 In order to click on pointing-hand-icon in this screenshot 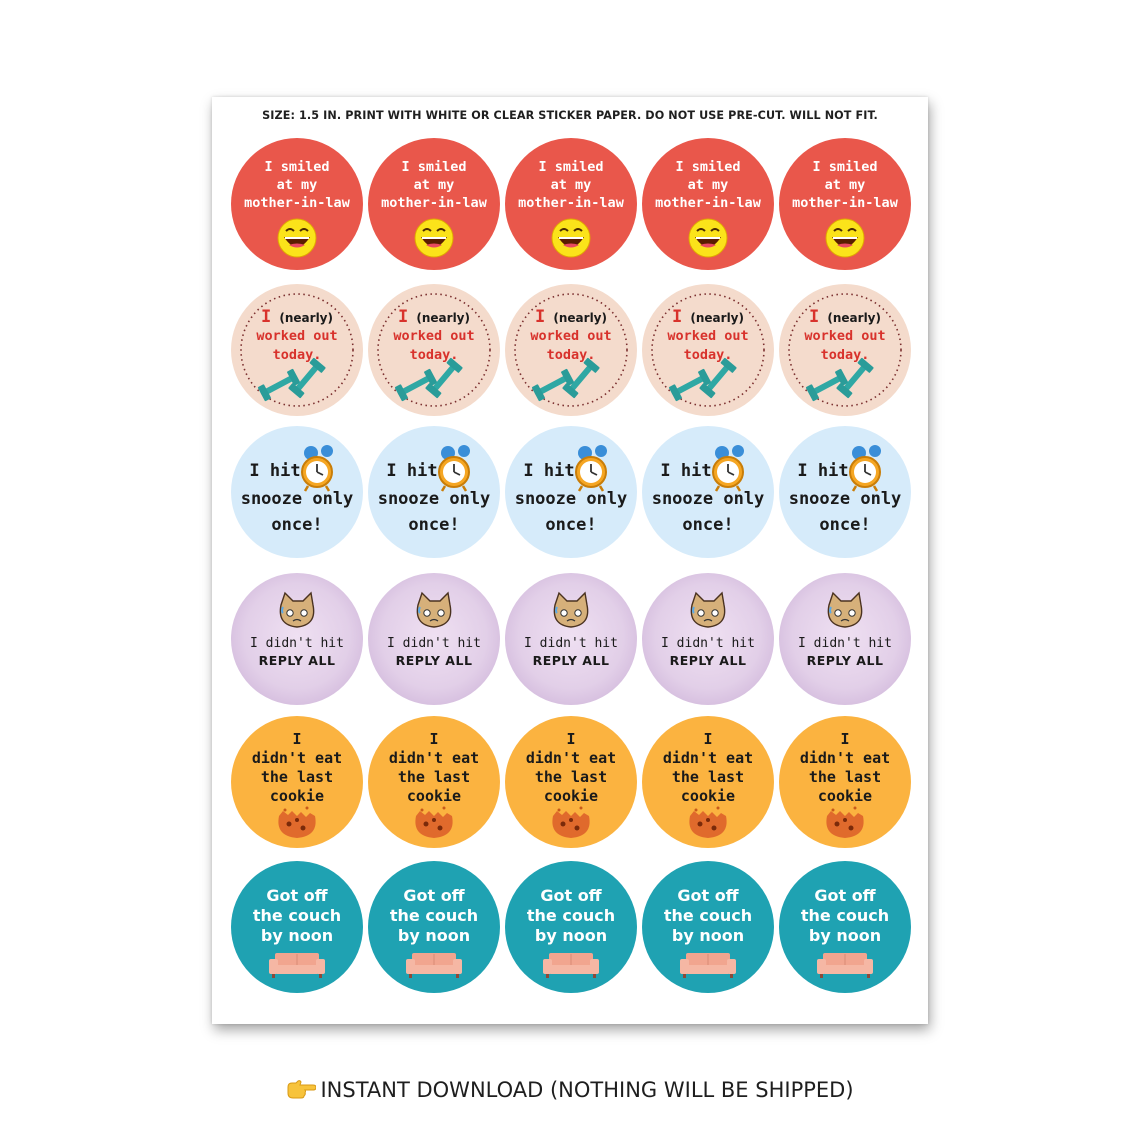, I will do `click(301, 1091)`.